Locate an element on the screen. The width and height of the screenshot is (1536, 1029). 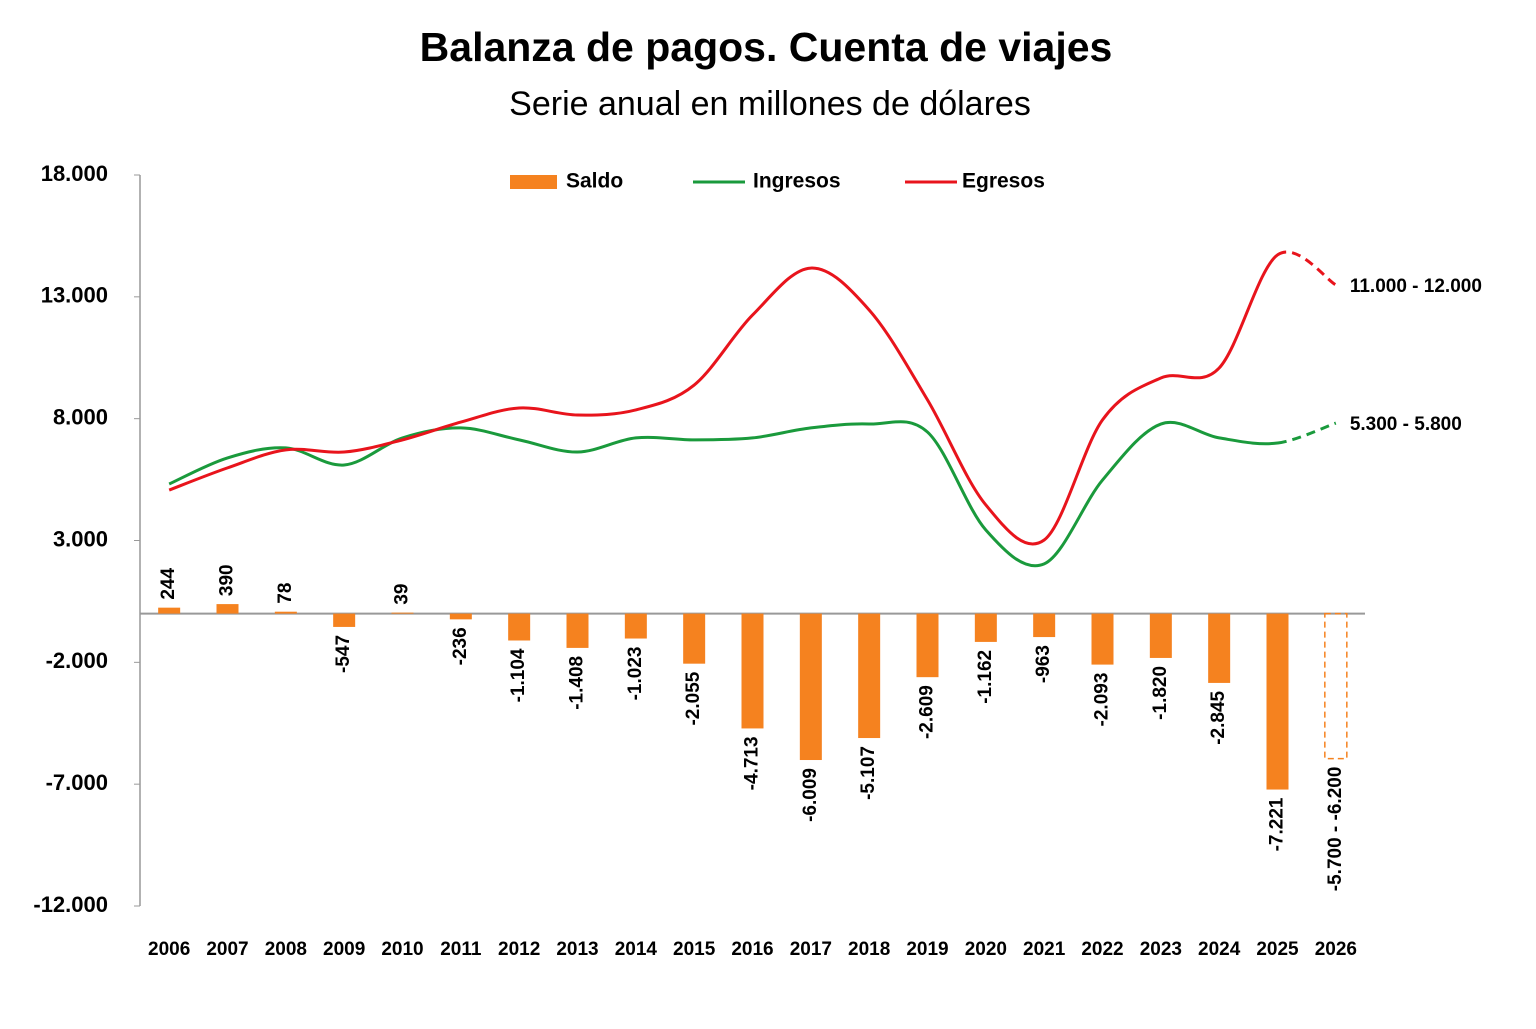
x-tick-label: 2006 is located at coordinates (169, 949).